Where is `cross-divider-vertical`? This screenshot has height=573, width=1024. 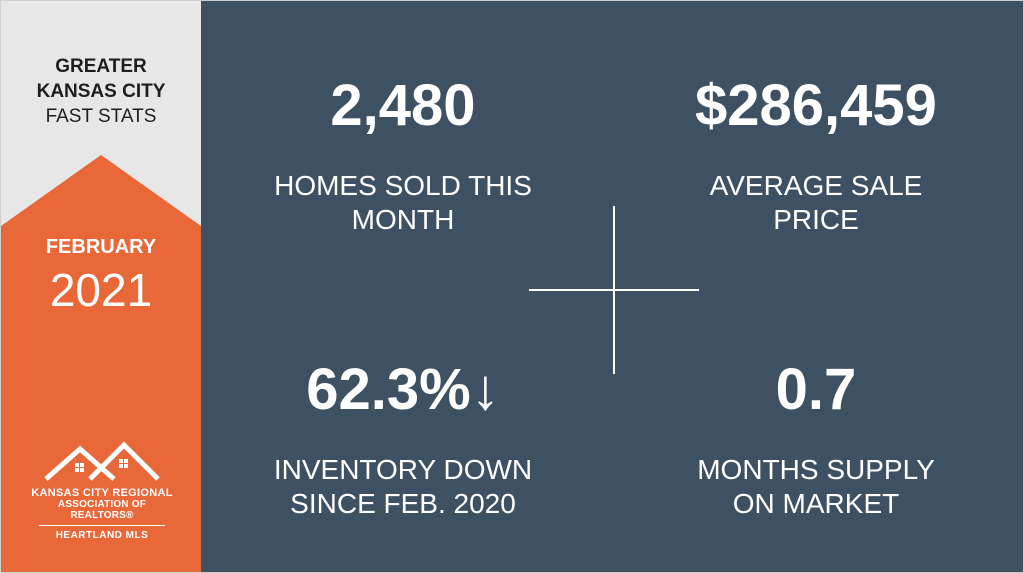 cross-divider-vertical is located at coordinates (614, 290).